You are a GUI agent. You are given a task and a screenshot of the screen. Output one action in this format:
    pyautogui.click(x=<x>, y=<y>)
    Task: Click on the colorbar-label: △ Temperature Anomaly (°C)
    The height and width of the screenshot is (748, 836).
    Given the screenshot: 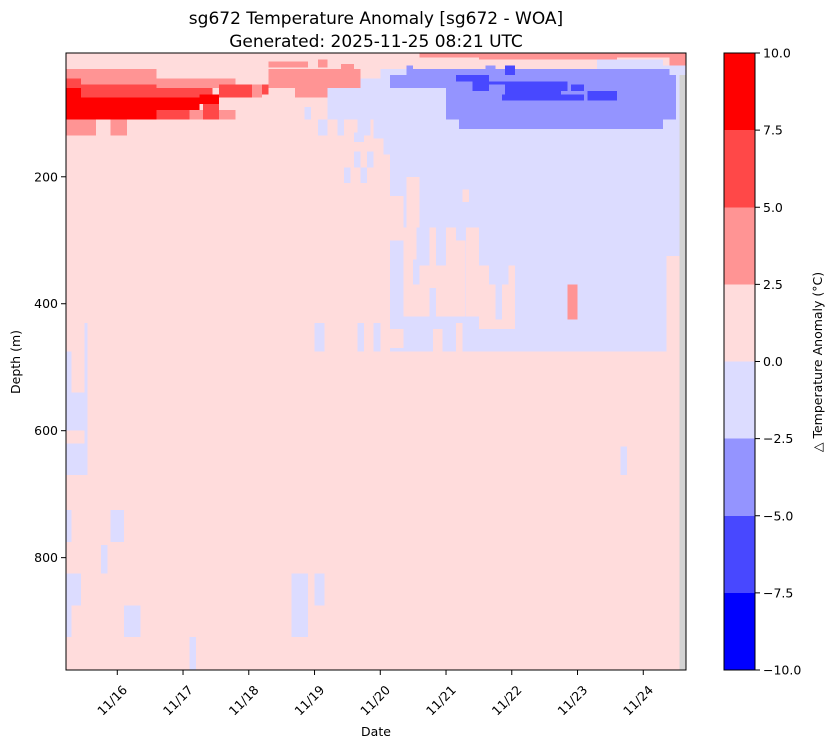 What is the action you would take?
    pyautogui.click(x=817, y=362)
    